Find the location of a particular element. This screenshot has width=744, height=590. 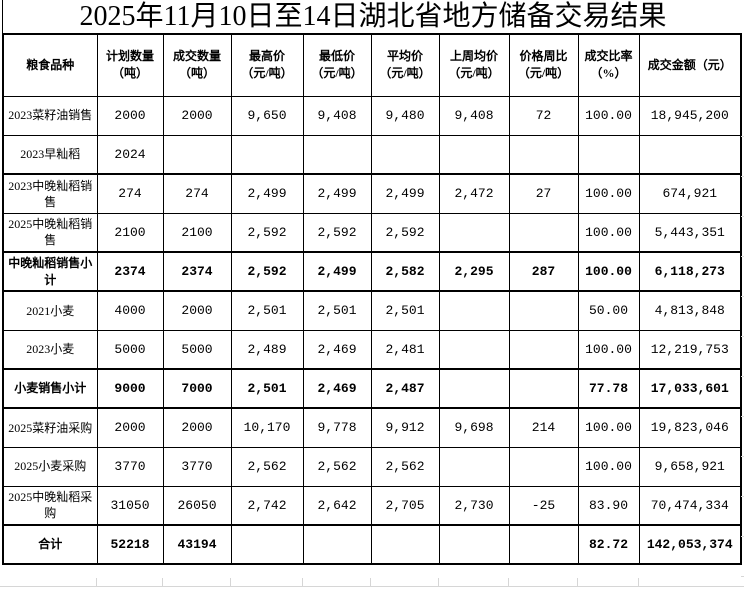

data-cell: 52218 is located at coordinates (130, 544).